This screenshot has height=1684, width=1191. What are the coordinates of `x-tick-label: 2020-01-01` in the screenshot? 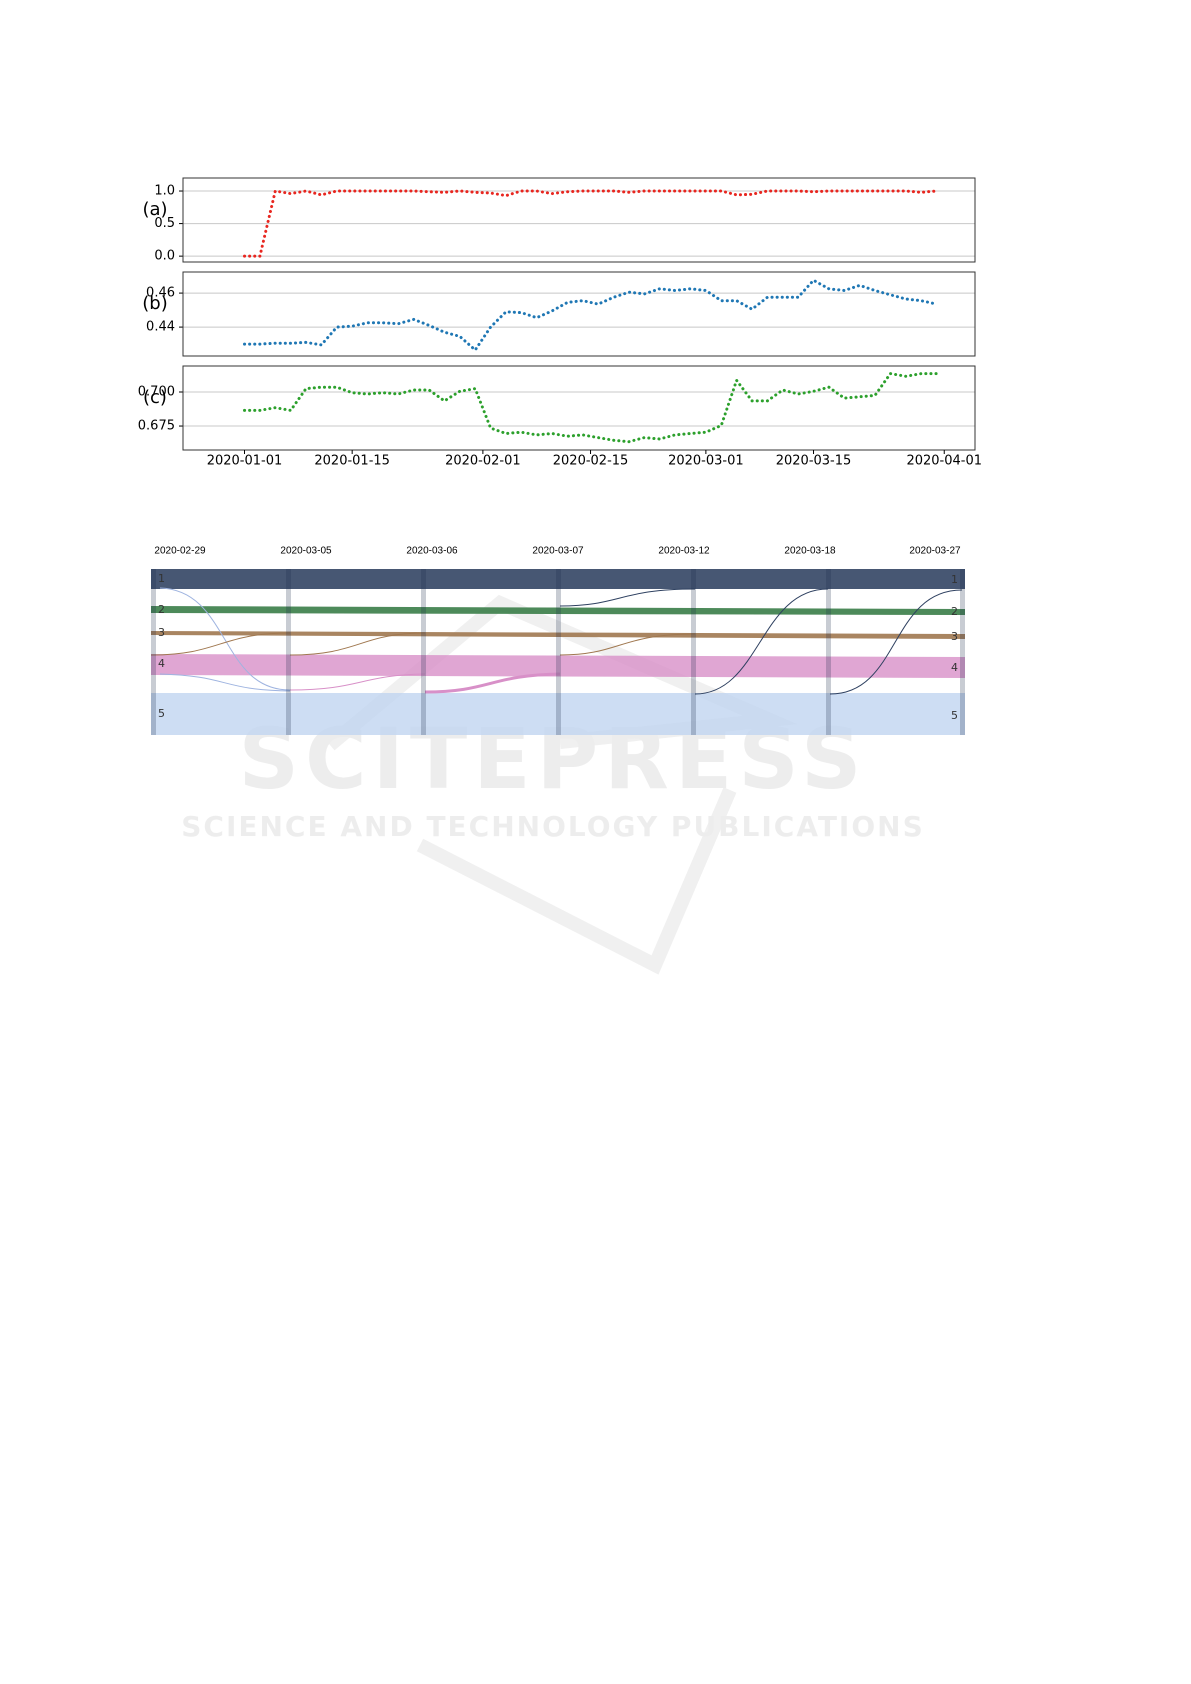 It's located at (245, 461).